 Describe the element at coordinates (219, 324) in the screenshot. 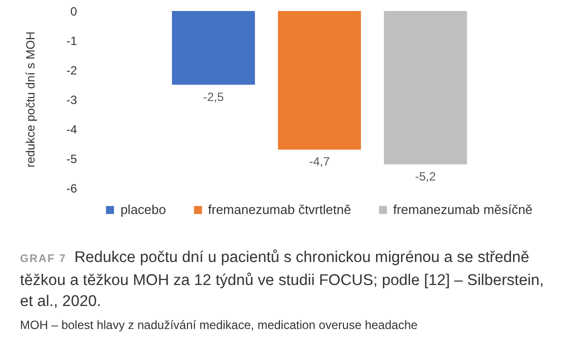

I see `text: MOH – bolest hlavy z nadužívání medikace, medication overuse headache` at that location.